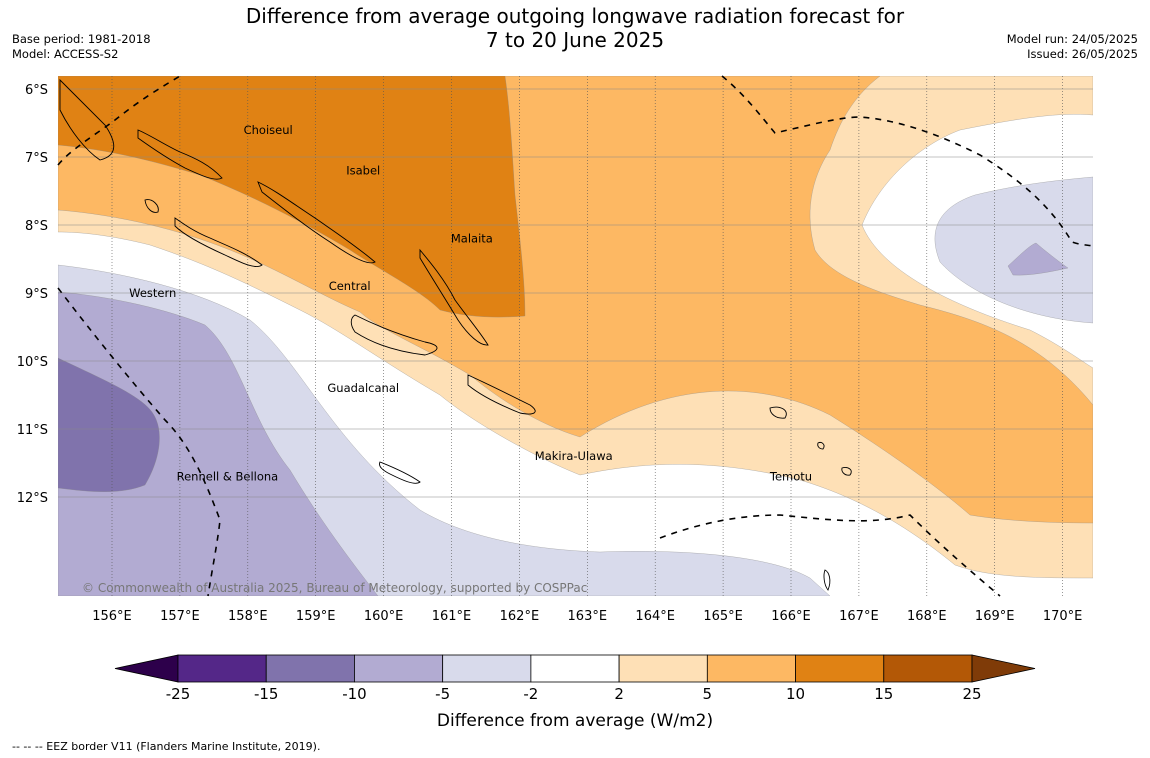  Describe the element at coordinates (1003, 668) in the screenshot. I see `colorbar-extend-max` at that location.